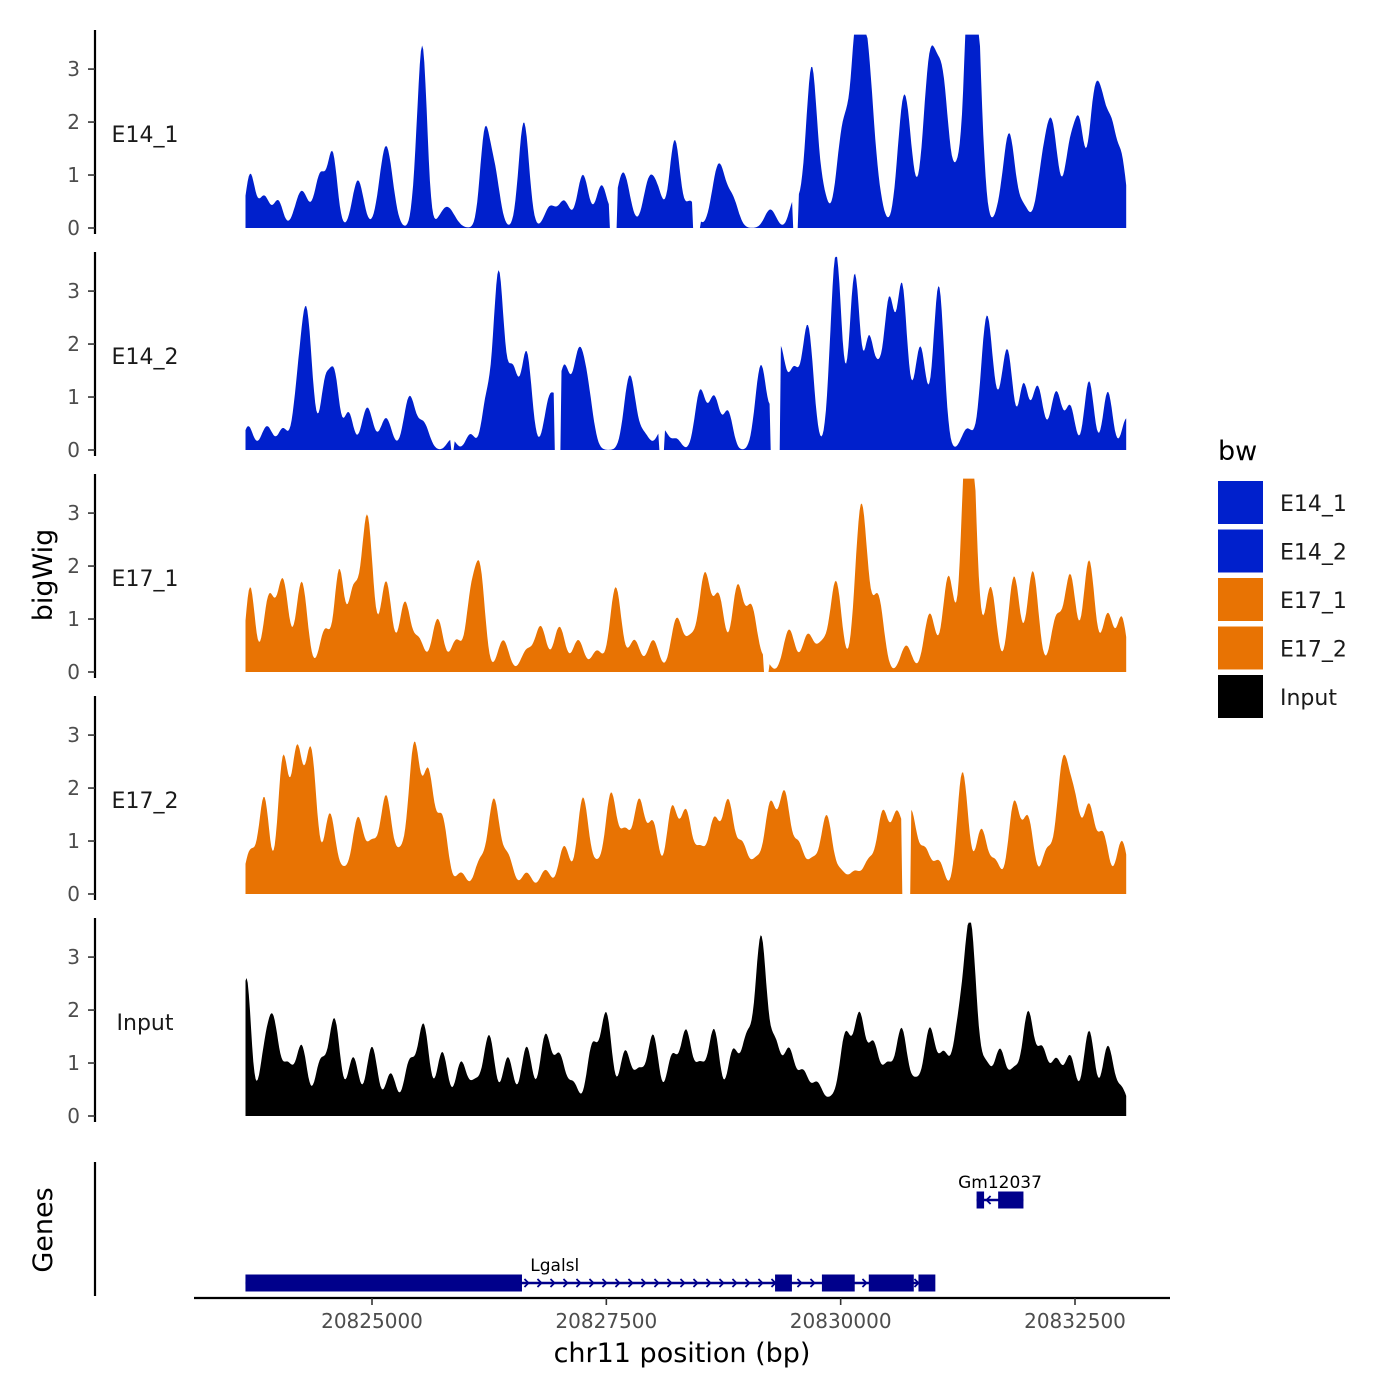 This screenshot has width=1400, height=1400. Describe the element at coordinates (43, 575) in the screenshot. I see `y-axis-title: bigWig` at that location.